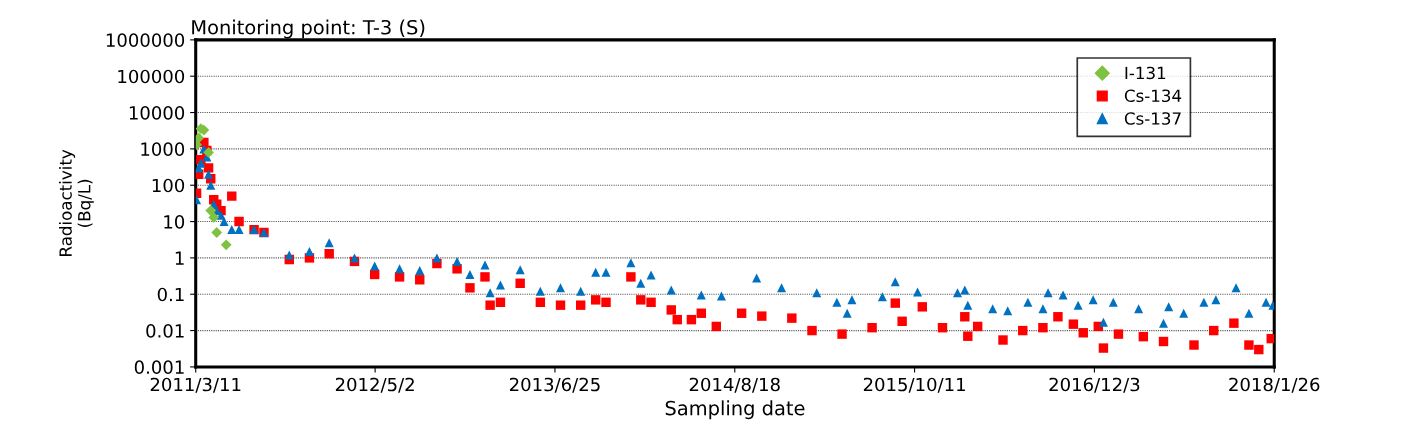  I want to click on y-tick-label: 1, so click(179, 258).